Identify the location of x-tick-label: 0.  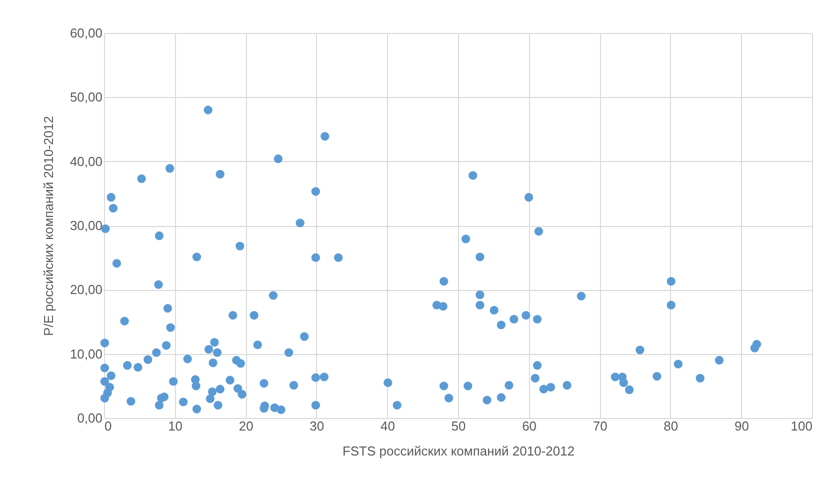
(108, 426).